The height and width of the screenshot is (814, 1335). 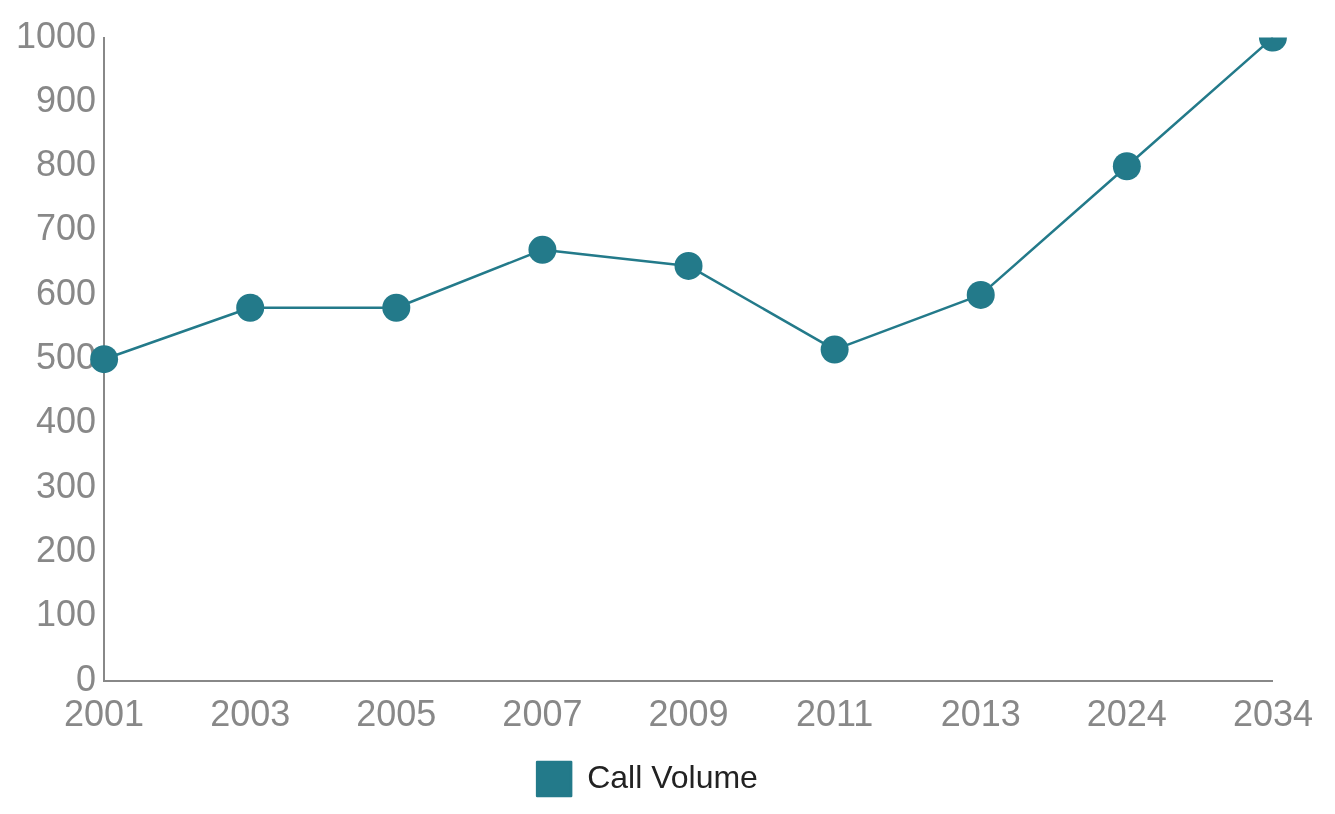 What do you see at coordinates (66, 292) in the screenshot?
I see `y-tick-label: 600` at bounding box center [66, 292].